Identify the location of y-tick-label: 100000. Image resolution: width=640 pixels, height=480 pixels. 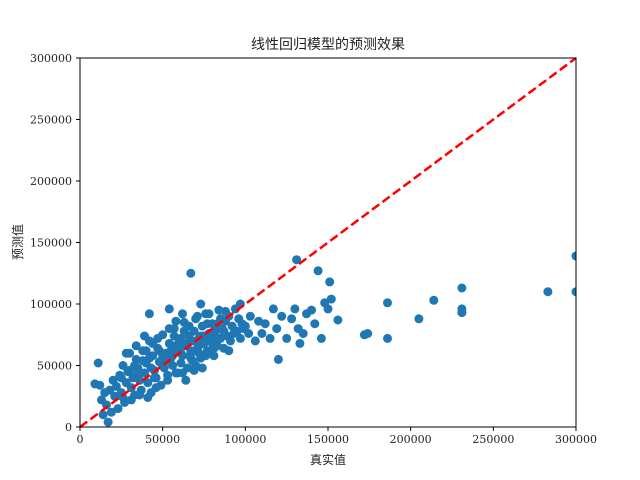
(51, 304).